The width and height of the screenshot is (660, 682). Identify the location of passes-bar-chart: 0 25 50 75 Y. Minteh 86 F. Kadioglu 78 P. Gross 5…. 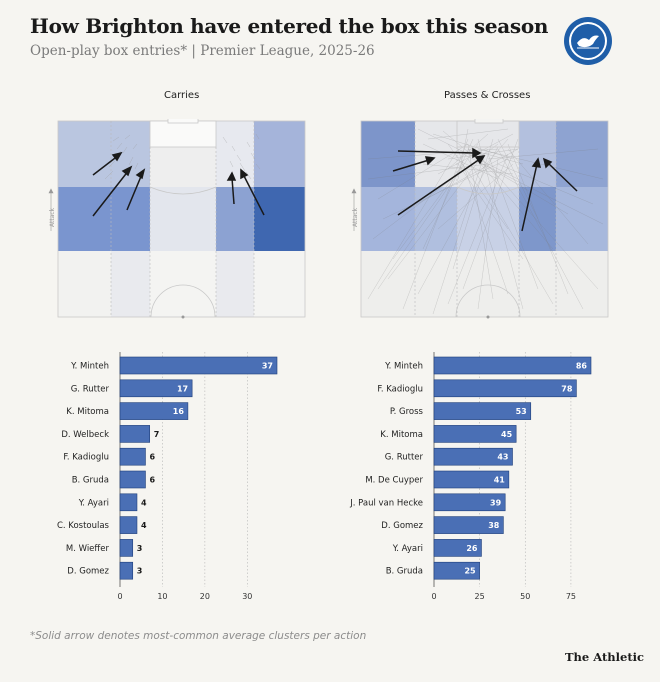
(470, 476).